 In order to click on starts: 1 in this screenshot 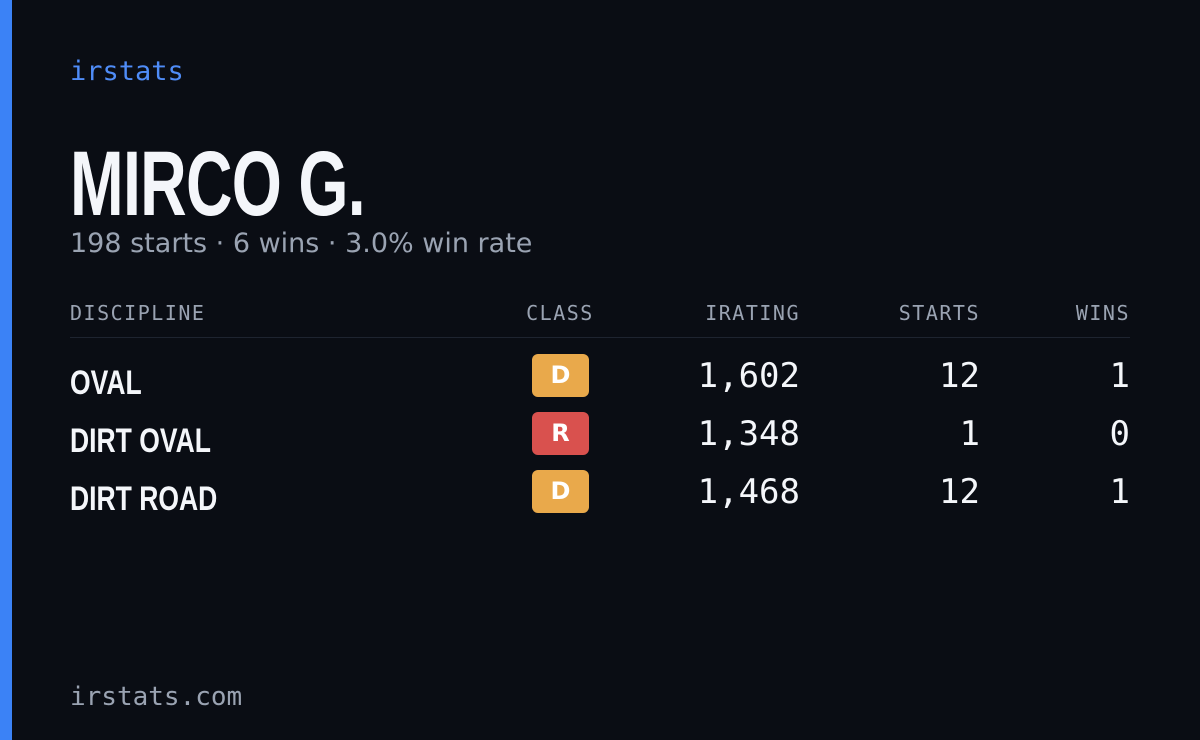, I will do `click(969, 434)`.